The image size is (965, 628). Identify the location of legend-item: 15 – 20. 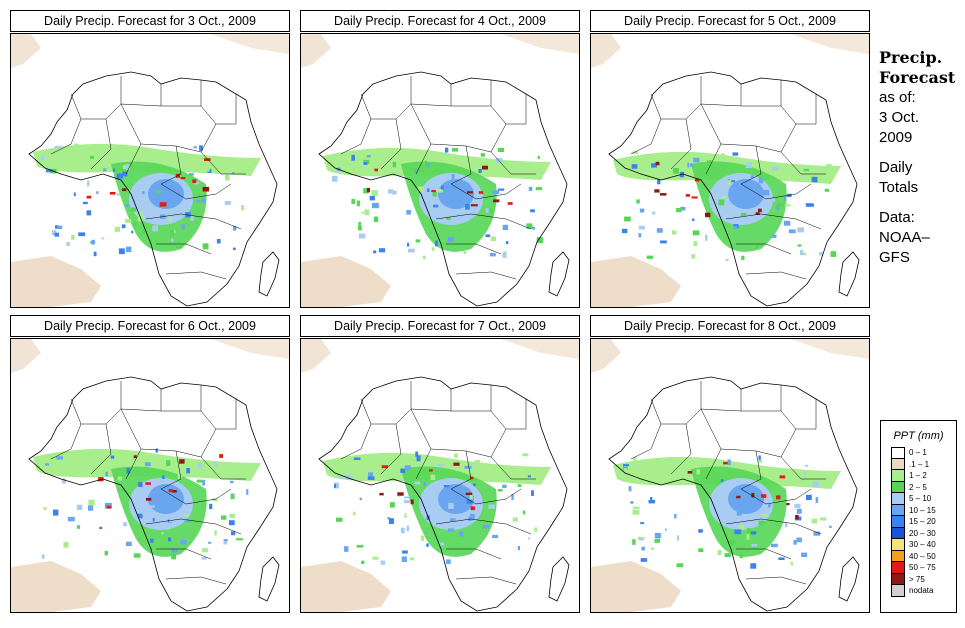
(918, 522).